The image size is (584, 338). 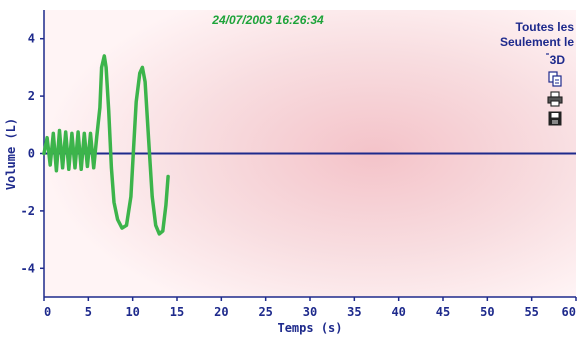 I want to click on y-tick-label: 2, so click(x=31, y=96).